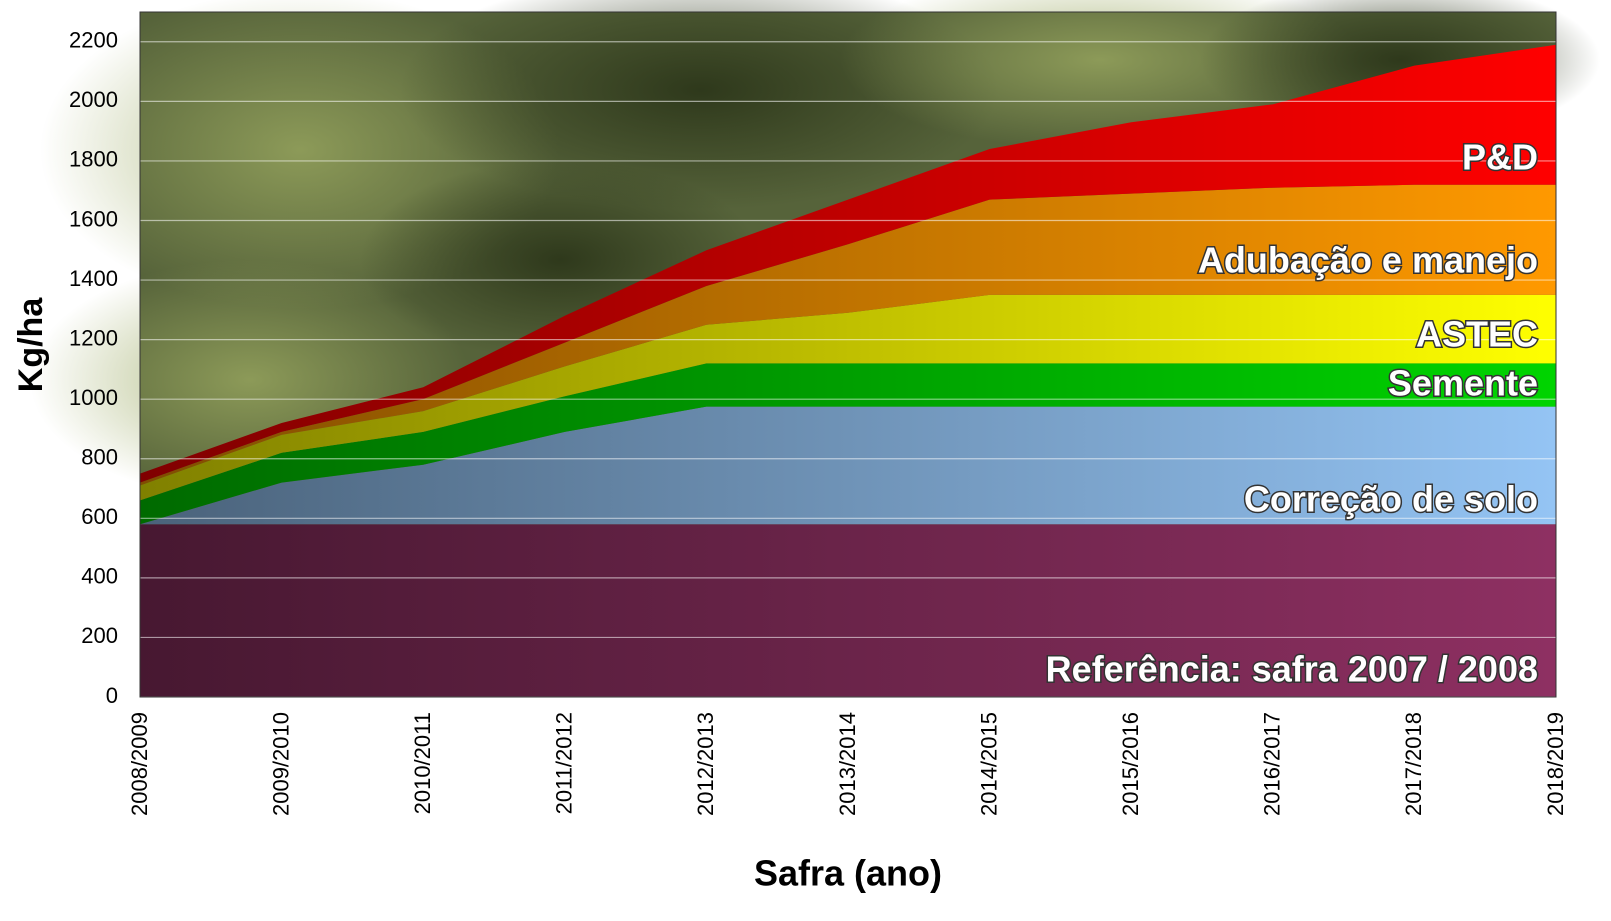 The image size is (1611, 921). Describe the element at coordinates (564, 763) in the screenshot. I see `x-tick-label: 2011/2012` at that location.